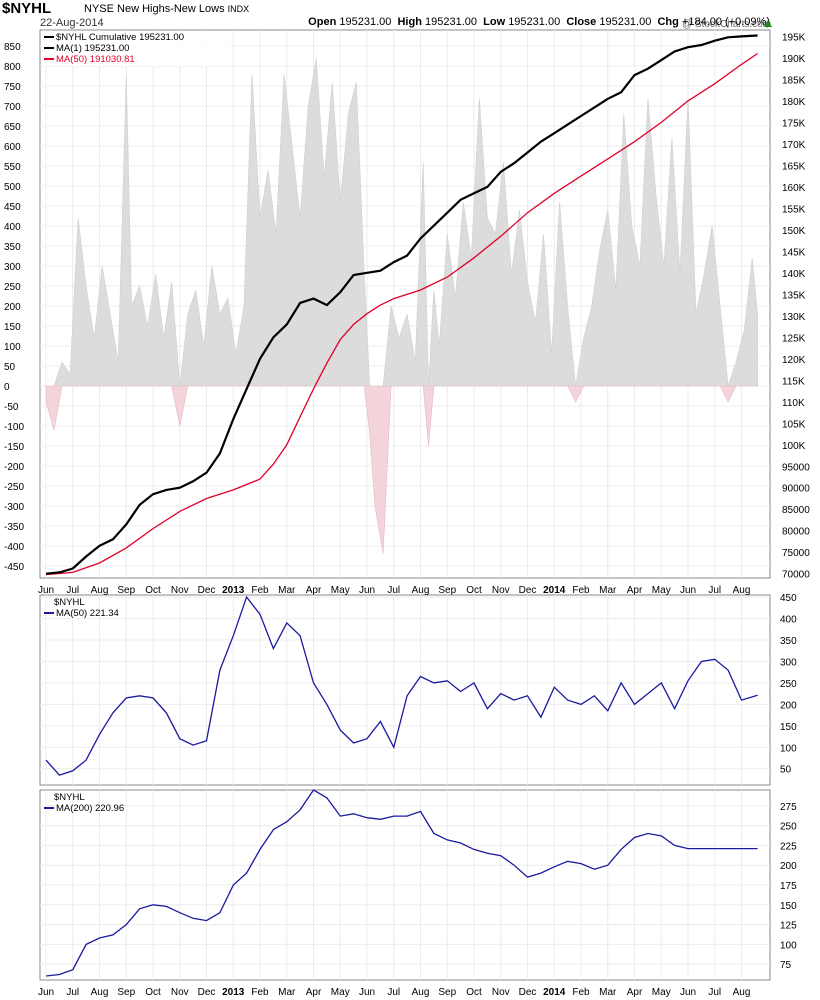 The width and height of the screenshot is (820, 1000). What do you see at coordinates (12, 107) in the screenshot?
I see `left-axis-tick-label: 700` at bounding box center [12, 107].